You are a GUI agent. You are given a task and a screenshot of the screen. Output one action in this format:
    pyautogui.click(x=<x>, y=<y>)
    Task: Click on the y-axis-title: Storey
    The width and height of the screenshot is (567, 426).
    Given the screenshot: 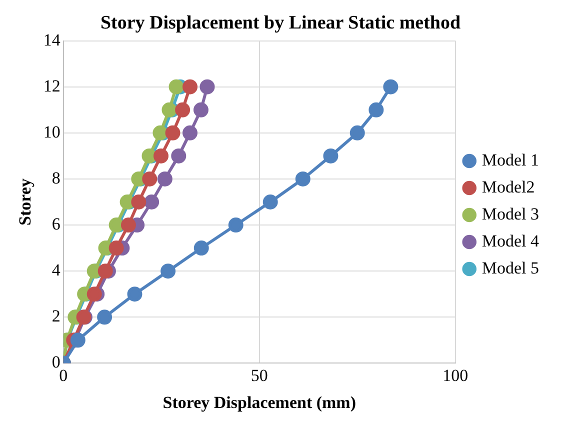 What is the action you would take?
    pyautogui.click(x=25, y=202)
    